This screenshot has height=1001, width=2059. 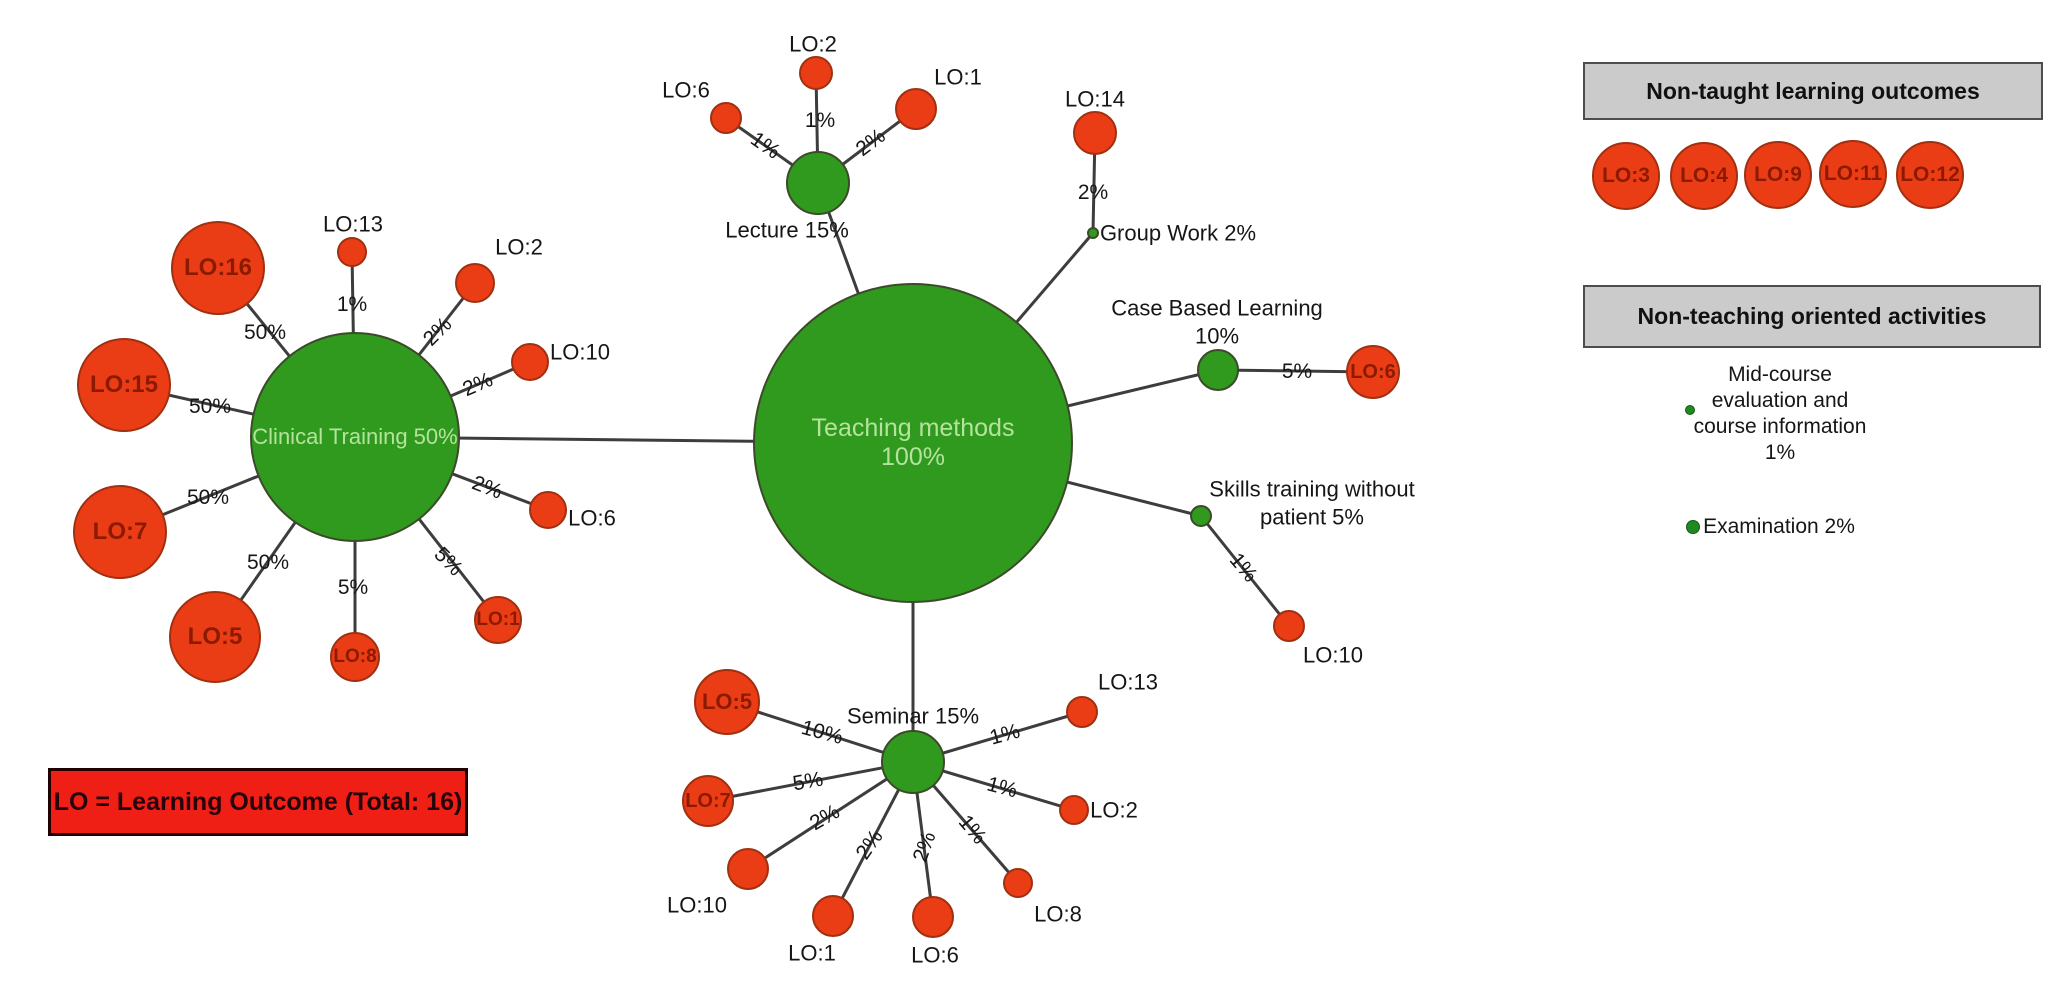 I want to click on lo10-skills-label: LO:10, so click(x=1333, y=655).